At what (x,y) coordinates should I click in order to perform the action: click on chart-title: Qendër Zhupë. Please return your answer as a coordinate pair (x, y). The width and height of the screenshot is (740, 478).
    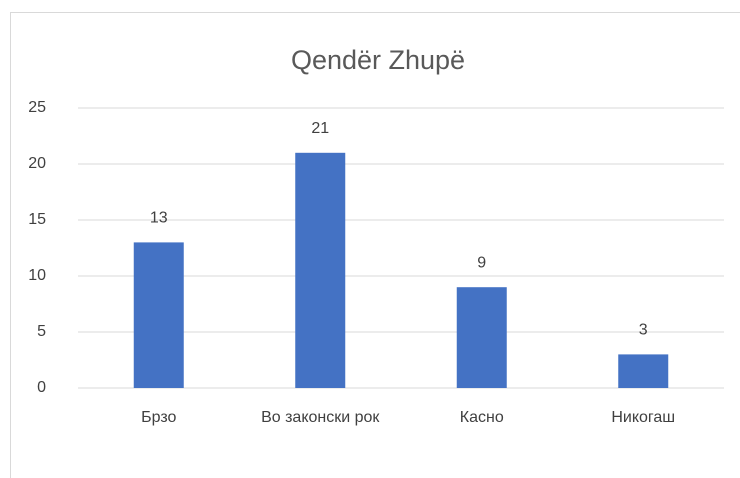
    Looking at the image, I should click on (378, 60).